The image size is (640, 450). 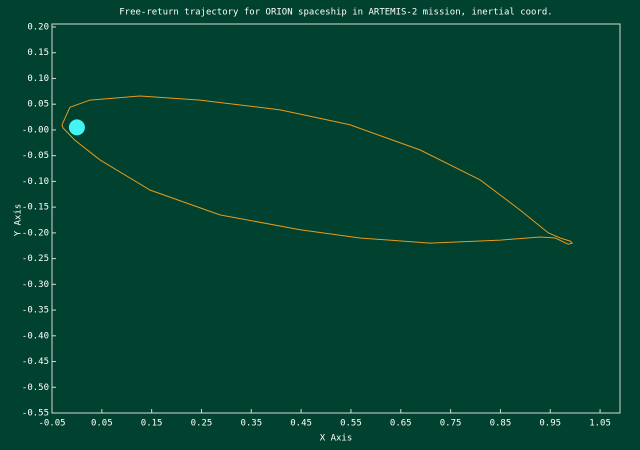 I want to click on y-tick-label: -0.20, so click(x=35, y=233).